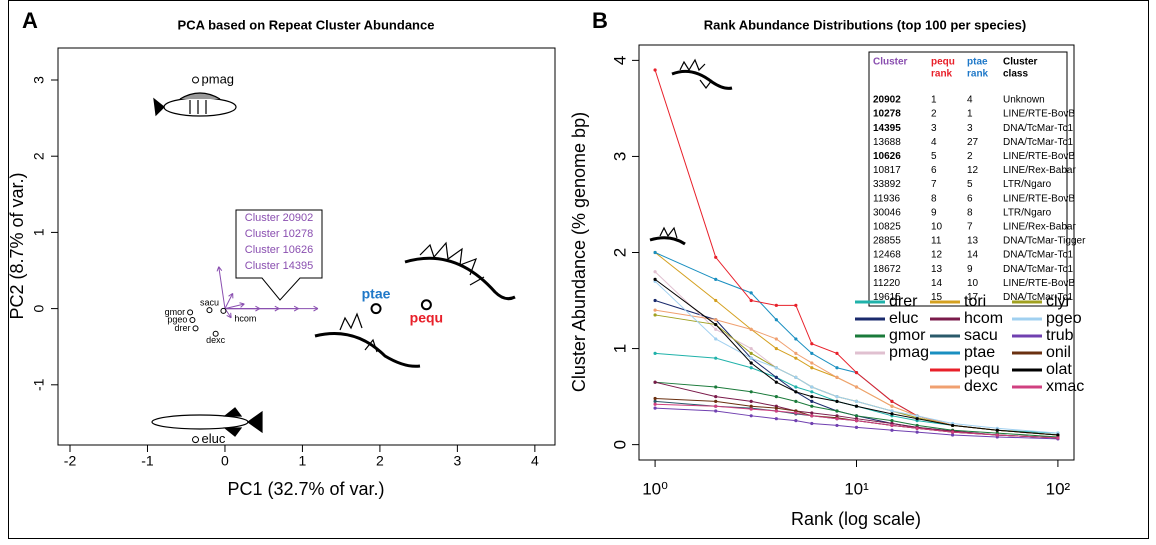 This screenshot has height=545, width=1156. I want to click on table-cell: 10825, so click(887, 227).